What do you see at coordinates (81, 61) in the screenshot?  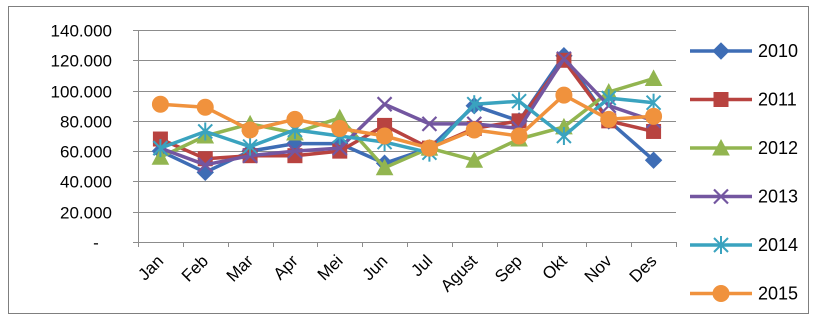 I see `y-tick-label: 120.000` at bounding box center [81, 61].